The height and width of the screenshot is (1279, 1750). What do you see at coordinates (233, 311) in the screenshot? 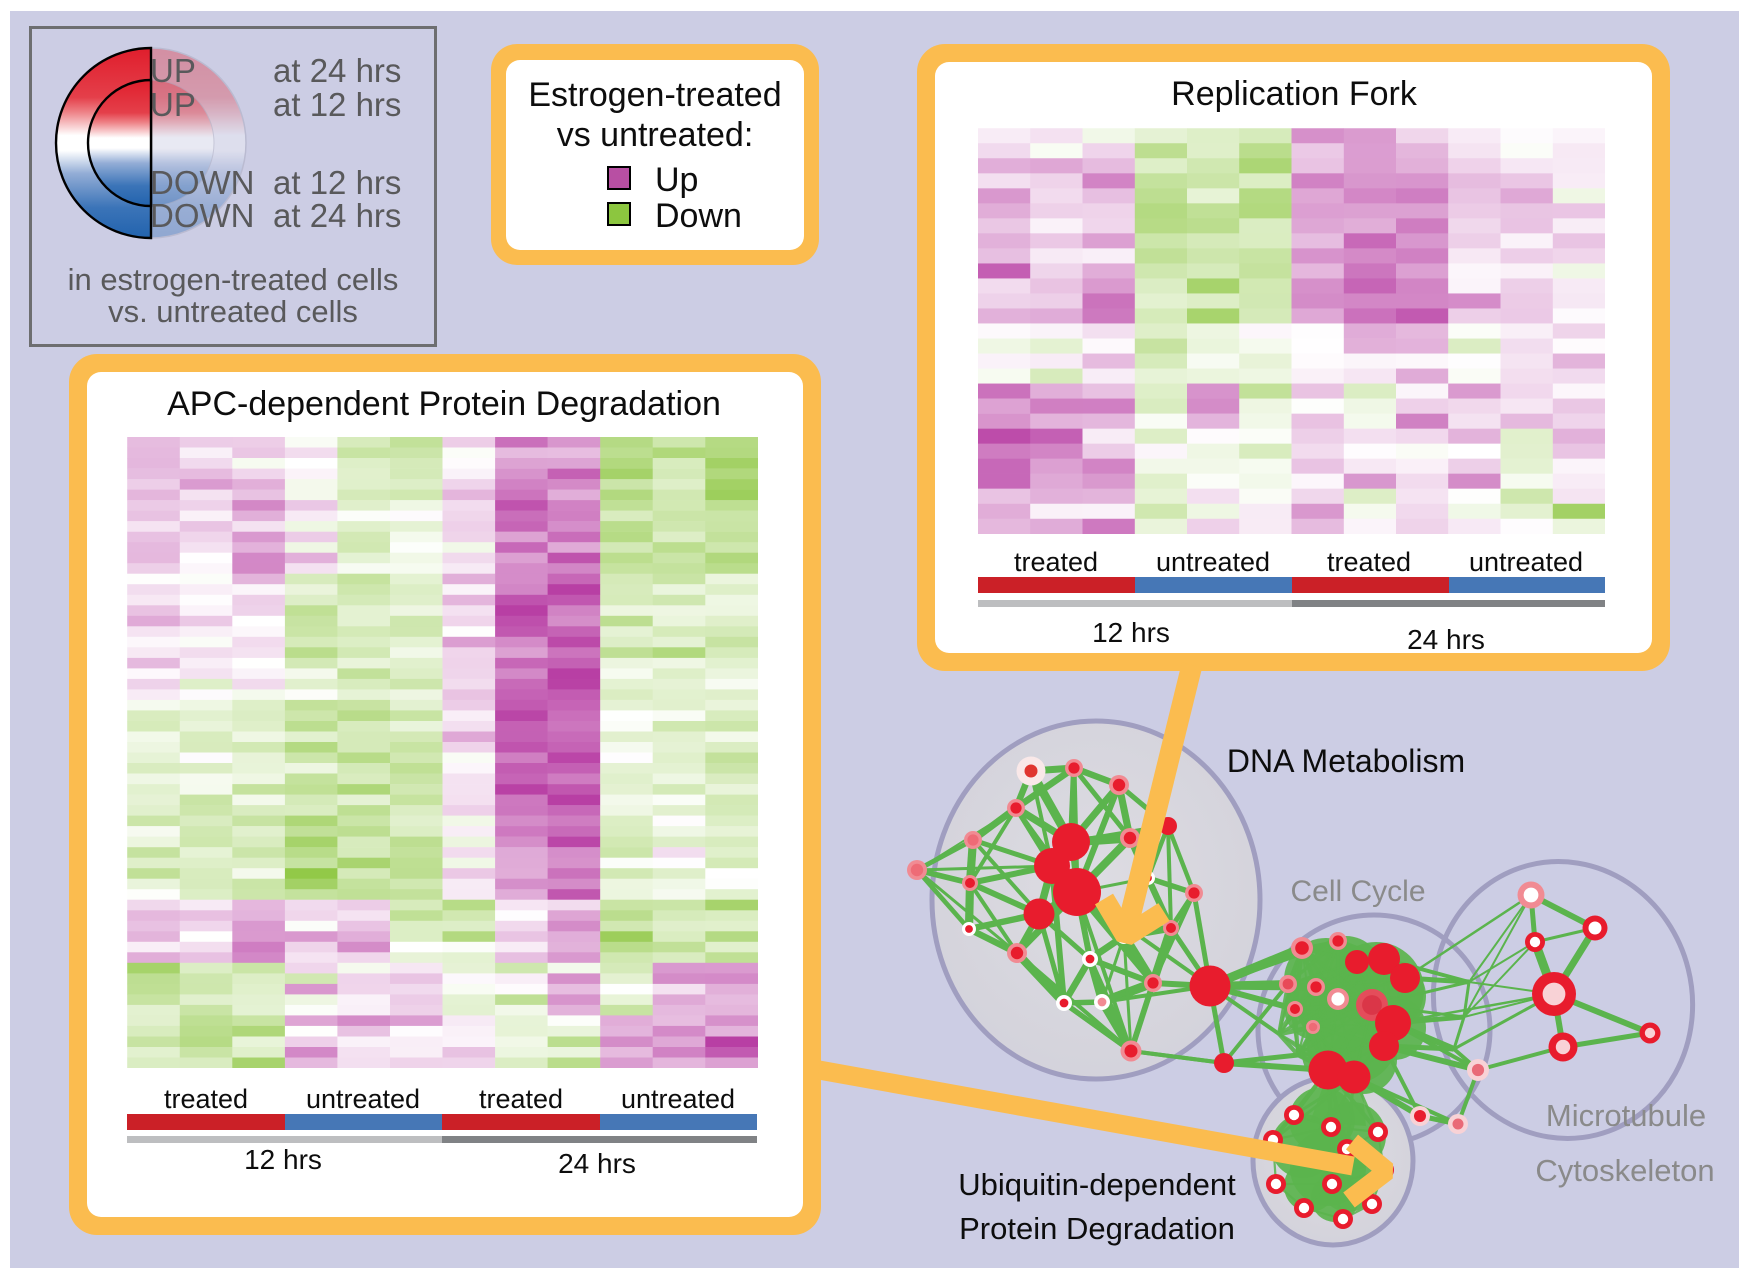
I see `svg-text: vs. untreated cells` at bounding box center [233, 311].